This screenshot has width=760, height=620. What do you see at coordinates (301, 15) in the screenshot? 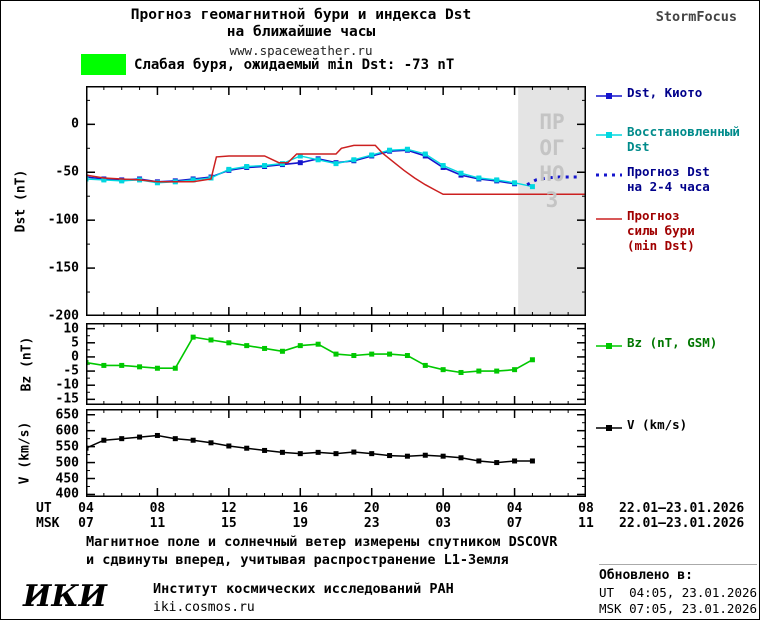
I see `chart-title-line1: Прогноз геомагнитной бури и индекса Dst` at bounding box center [301, 15].